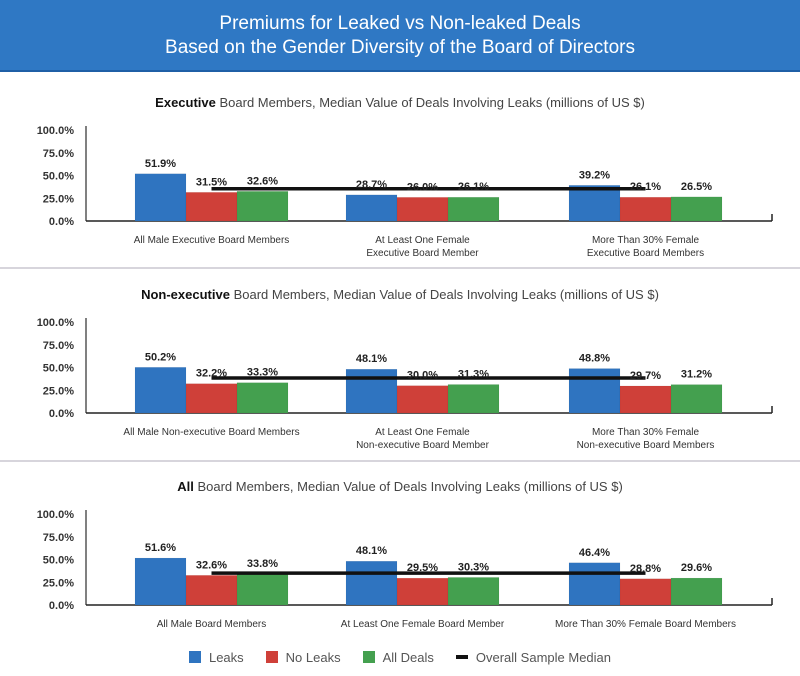  What do you see at coordinates (262, 181) in the screenshot?
I see `data-label-all-deals: 32.6%` at bounding box center [262, 181].